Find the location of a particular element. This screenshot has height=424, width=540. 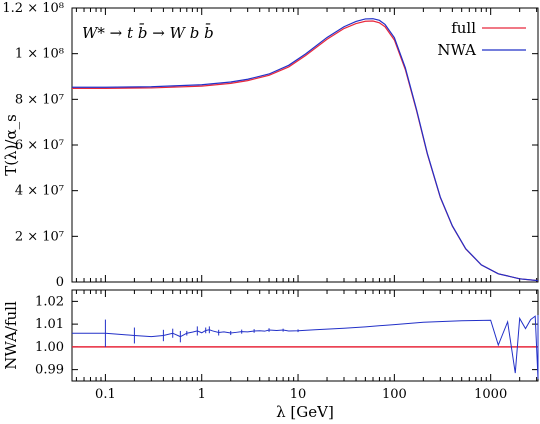

main-y-tick-label: 8 × 10⁷ is located at coordinates (39, 99).